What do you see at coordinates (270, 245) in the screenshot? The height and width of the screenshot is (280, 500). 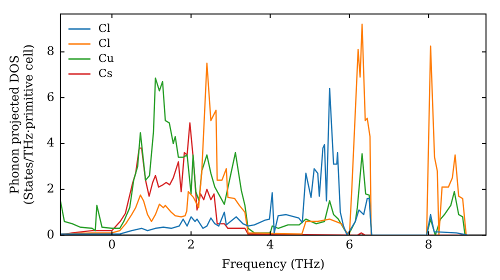 I see `x-tick-label: 4` at bounding box center [270, 245].